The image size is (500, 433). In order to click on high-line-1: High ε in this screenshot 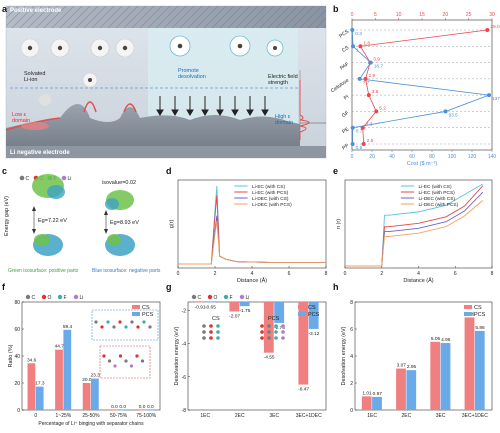, I will do `click(283, 117)`.